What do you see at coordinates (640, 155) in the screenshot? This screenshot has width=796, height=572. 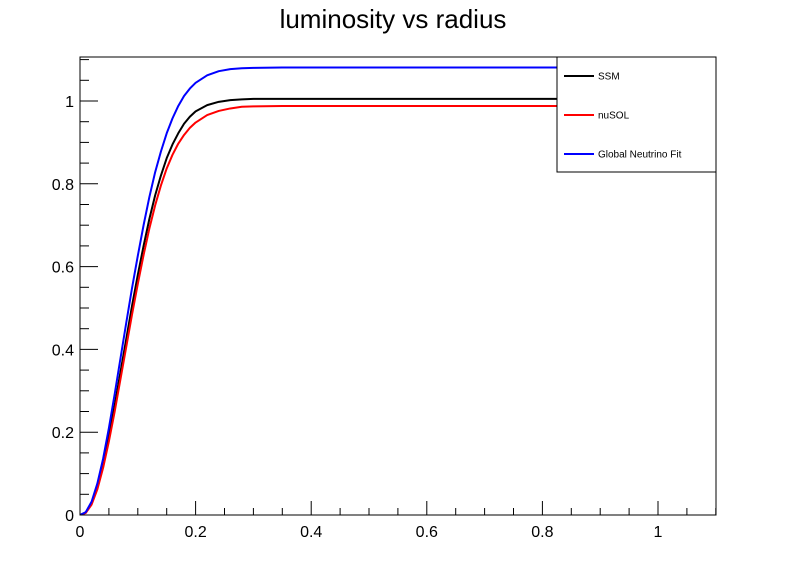 I see `legend-label: Global Neutrino Fit` at bounding box center [640, 155].